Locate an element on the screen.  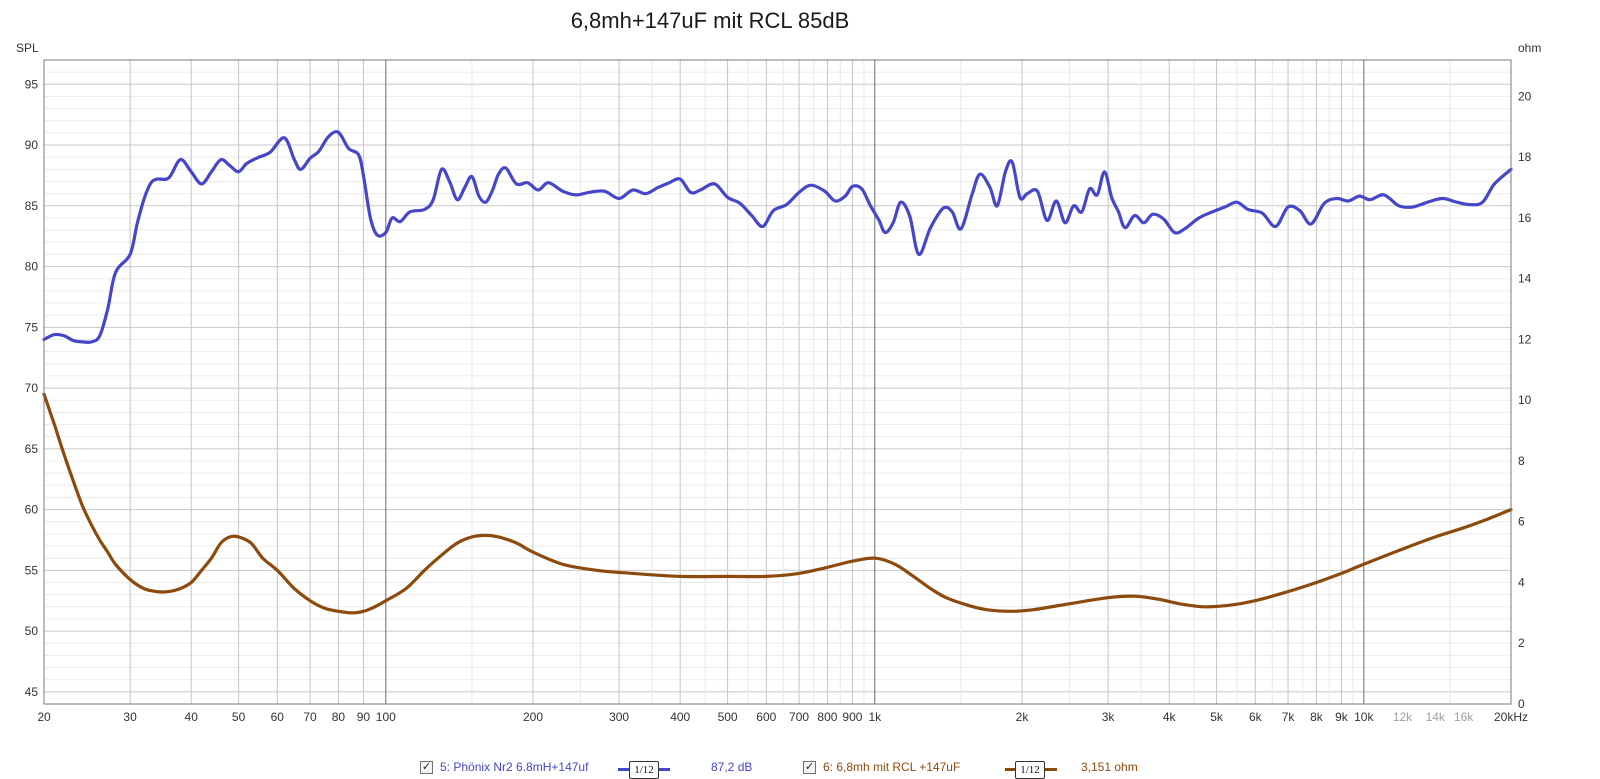
x-tick-label: 70 is located at coordinates (310, 717).